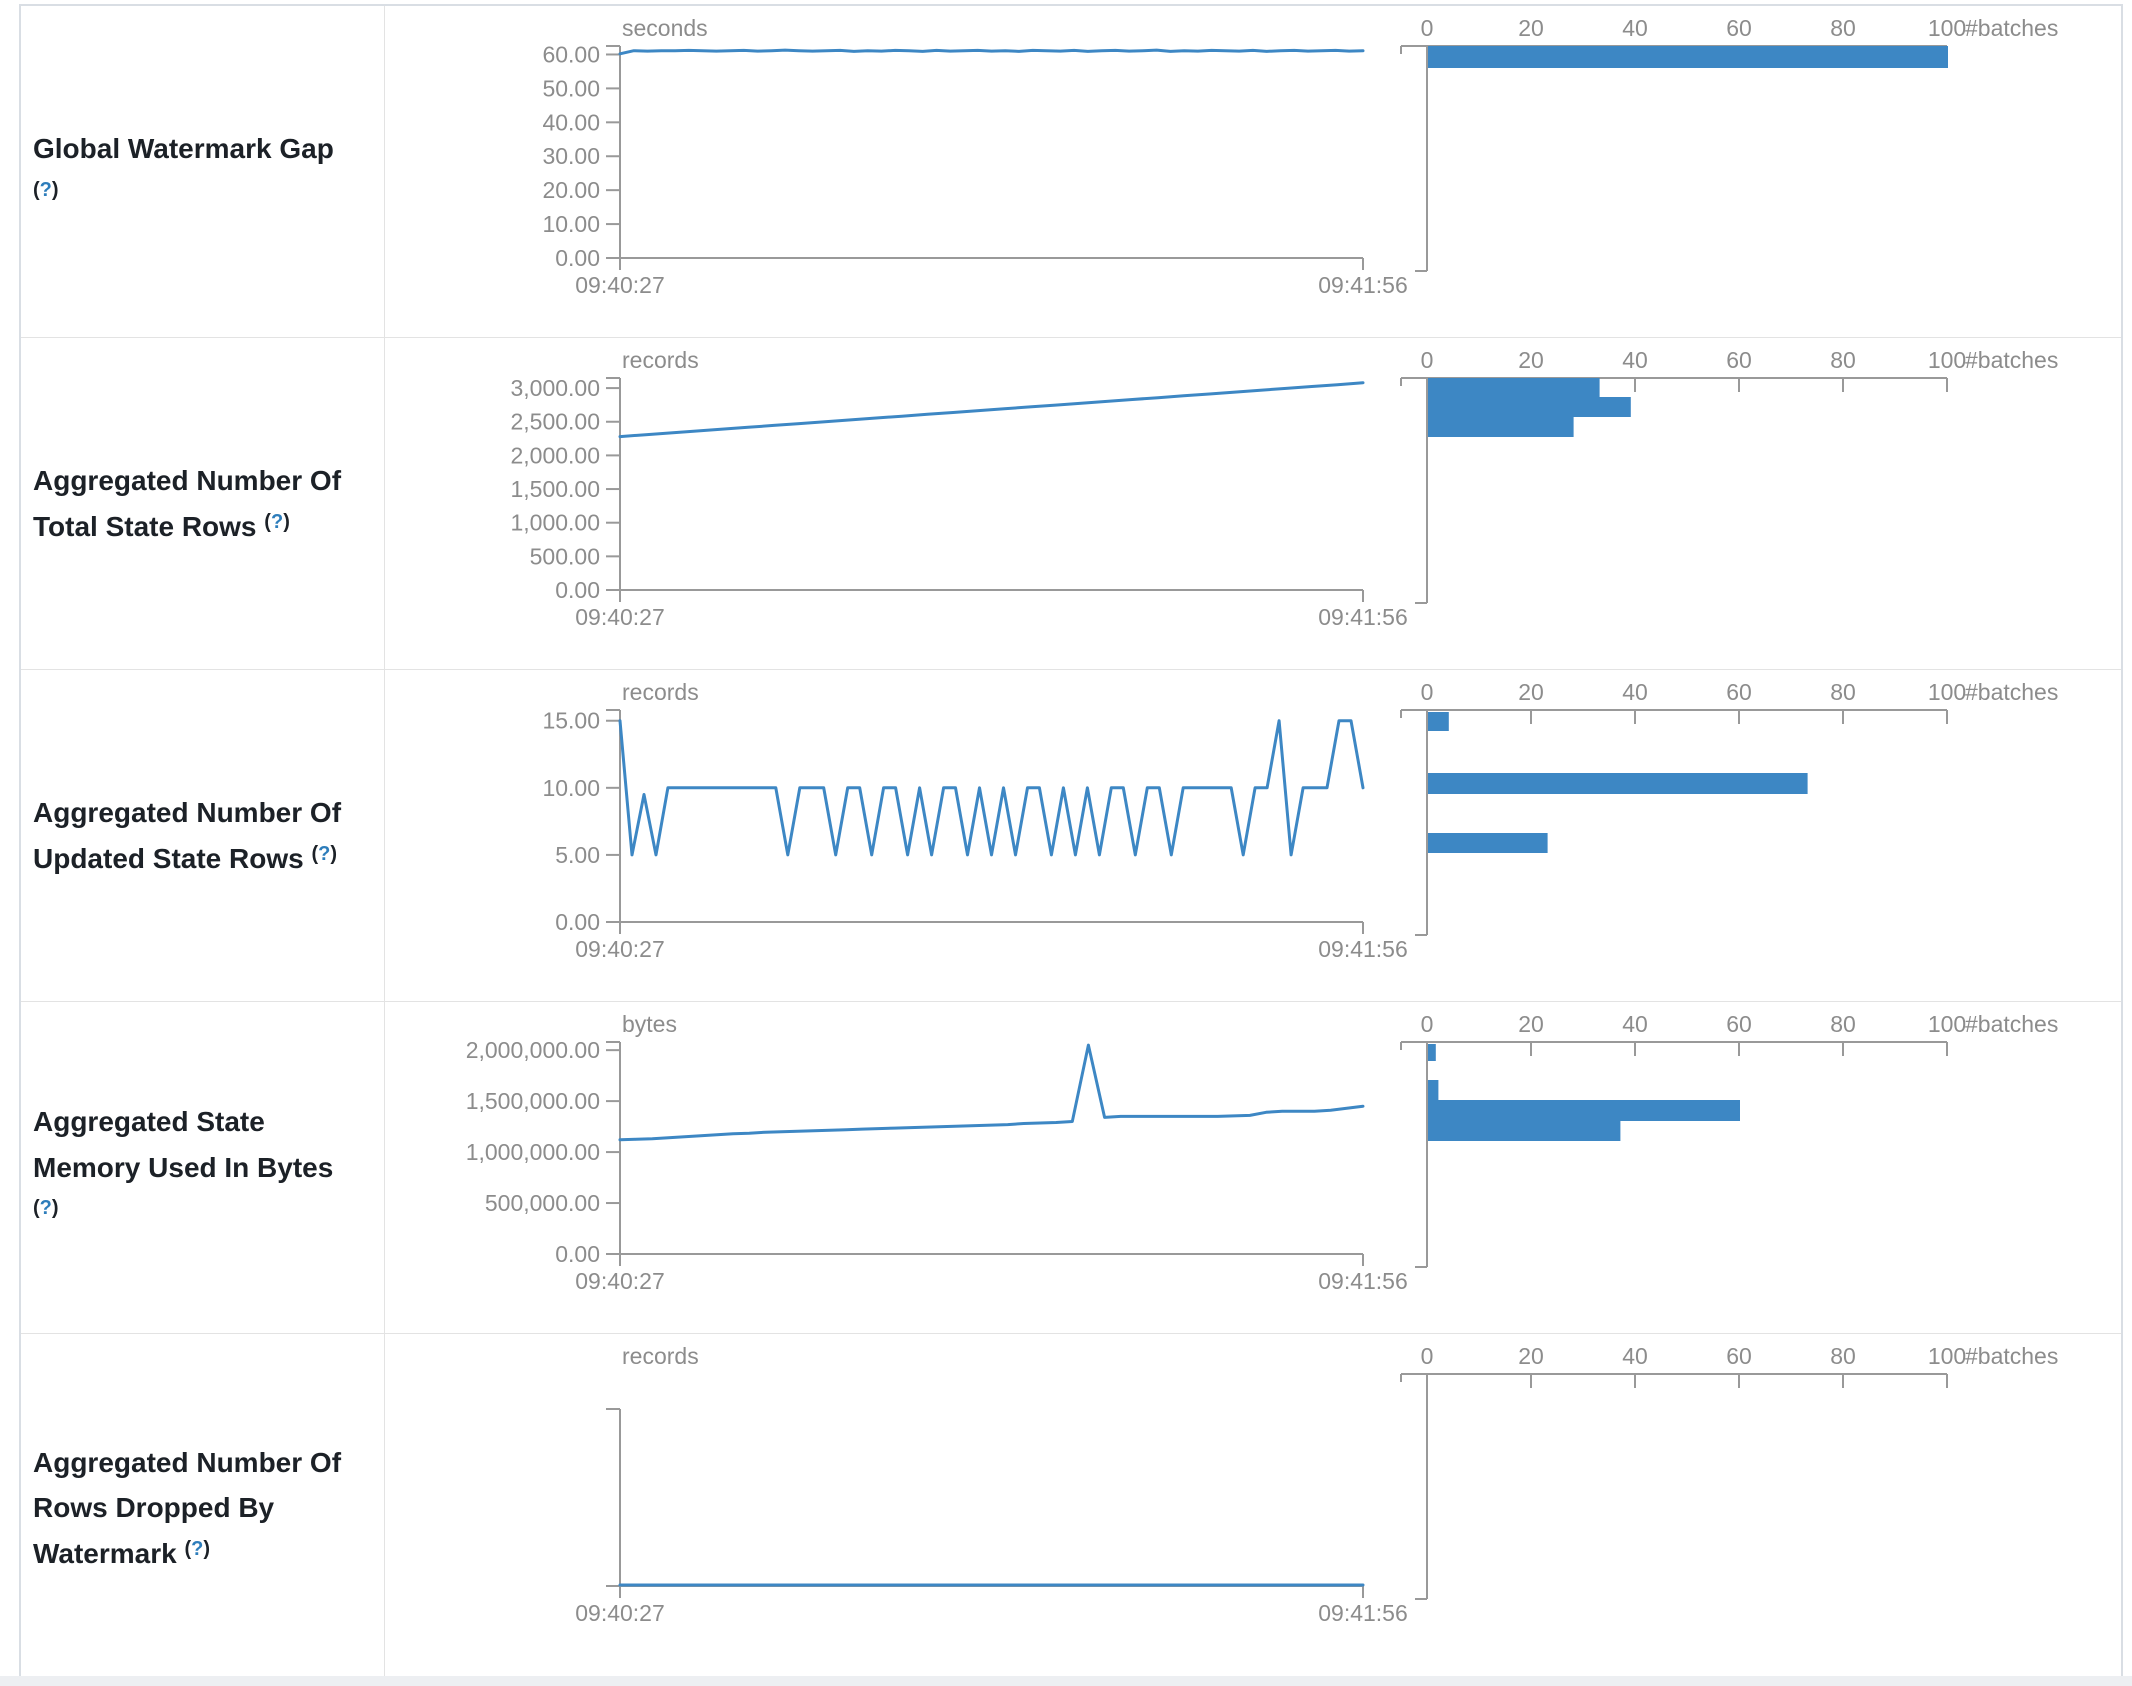  Describe the element at coordinates (555, 489) in the screenshot. I see `timeline-y-tick-label: 1,500.00` at that location.